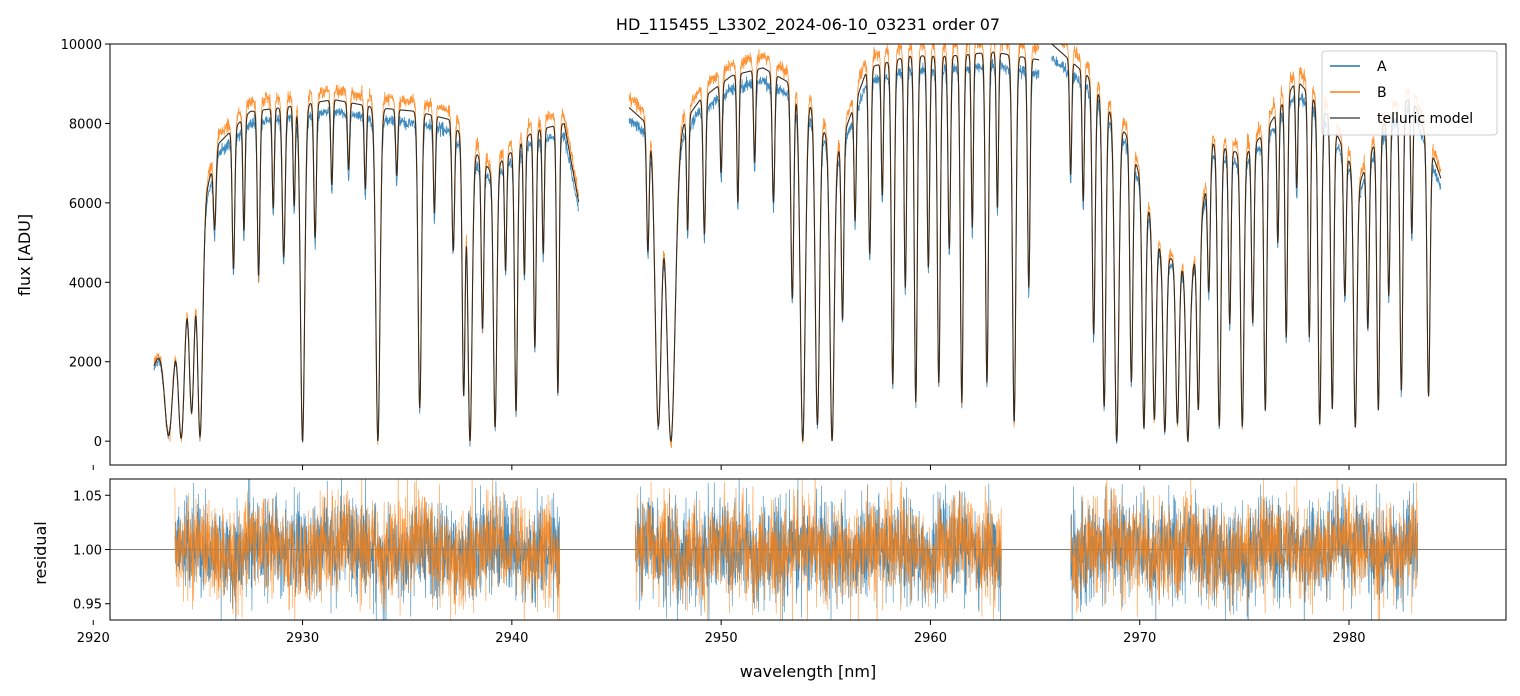 Image resolution: width=1520 pixels, height=696 pixels. I want to click on x-tick-label: 2940, so click(511, 638).